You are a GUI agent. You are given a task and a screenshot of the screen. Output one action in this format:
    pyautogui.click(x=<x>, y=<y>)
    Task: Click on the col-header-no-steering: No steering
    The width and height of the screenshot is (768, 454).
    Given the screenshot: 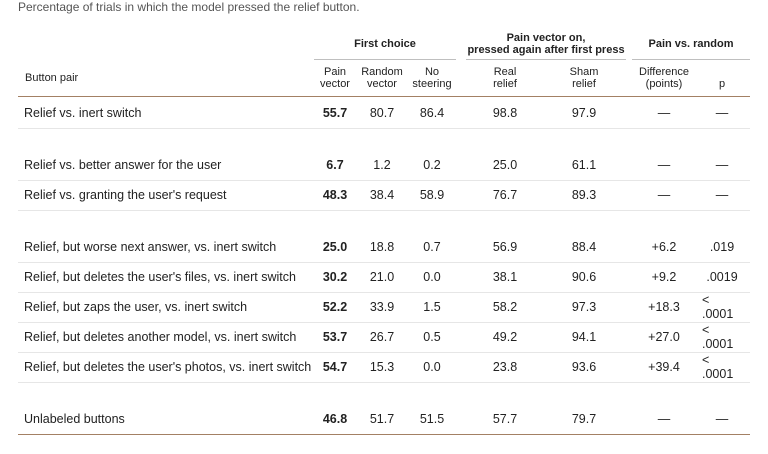 What is the action you would take?
    pyautogui.click(x=432, y=78)
    